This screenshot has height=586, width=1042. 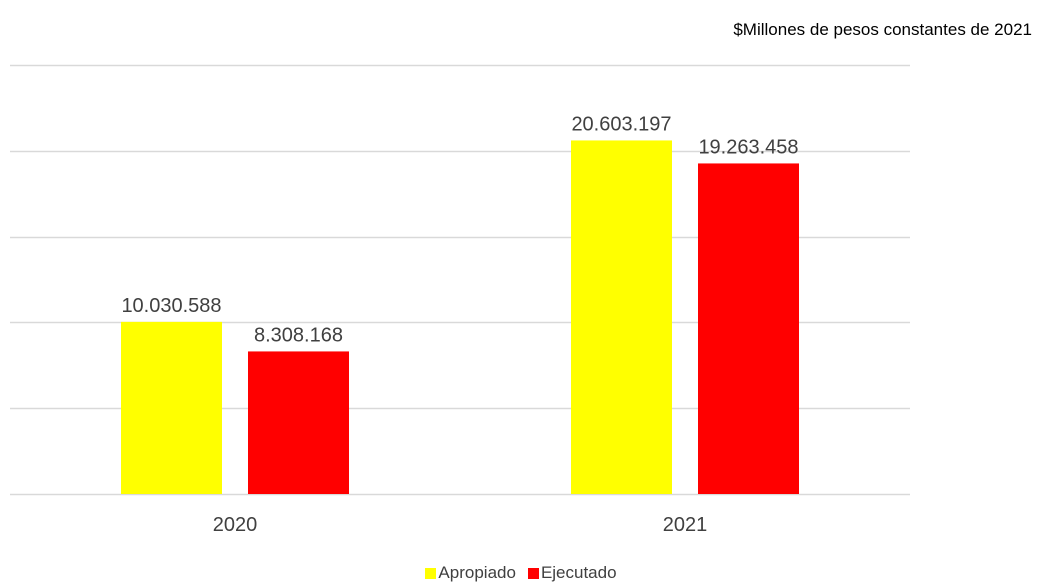 I want to click on data-label: 8.308.168, so click(x=298, y=335).